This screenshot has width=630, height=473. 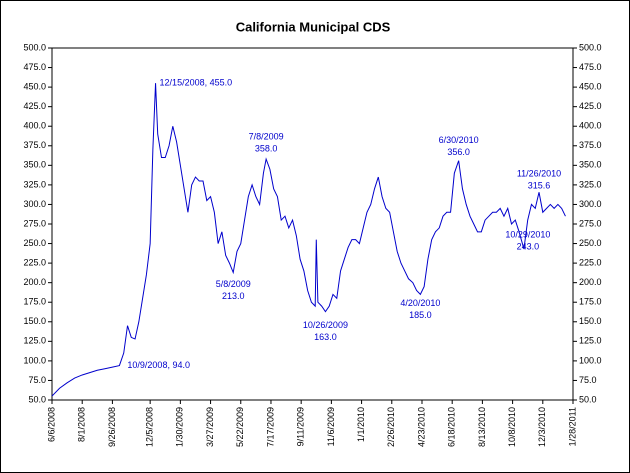 I want to click on chart-title: California Municipal CDS, so click(x=313, y=26).